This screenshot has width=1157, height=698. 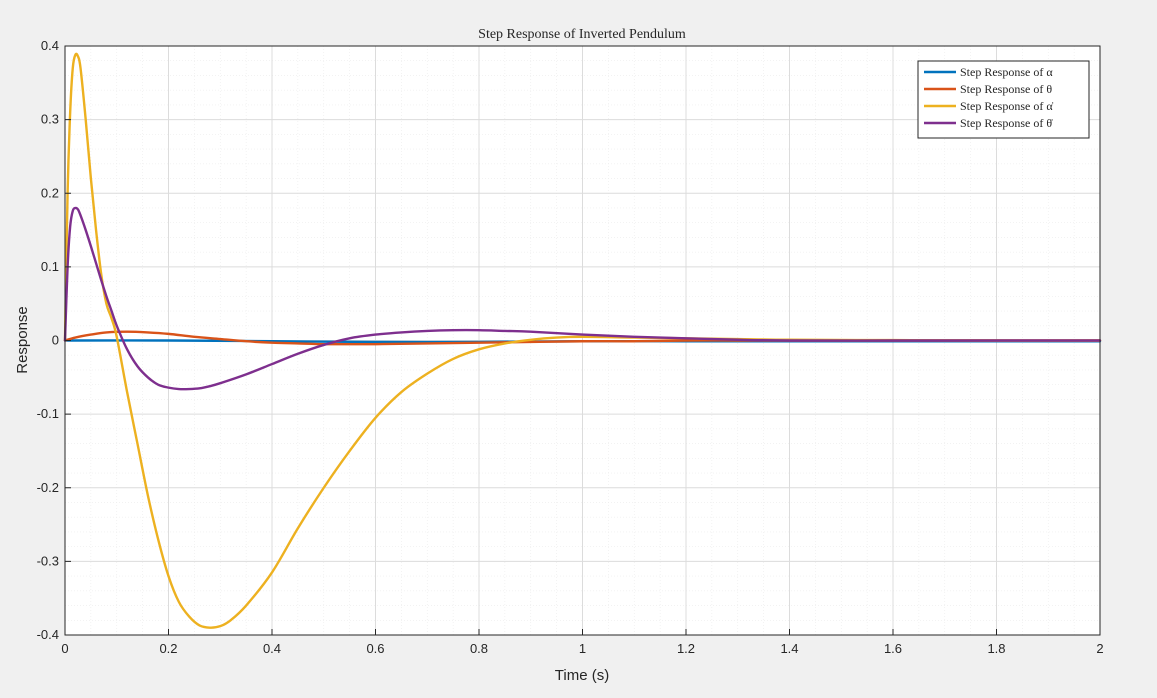 What do you see at coordinates (48, 560) in the screenshot?
I see `y-tick-label: -0.3` at bounding box center [48, 560].